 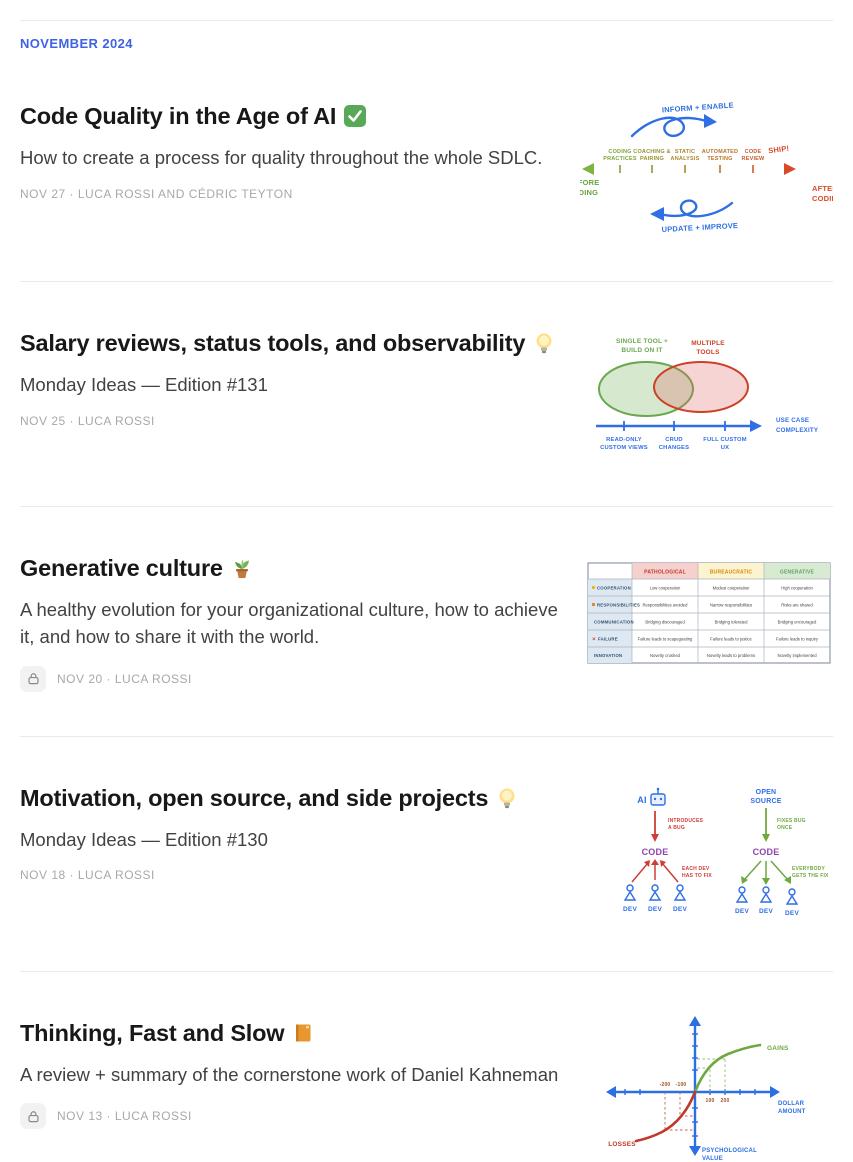 I want to click on post-subtitle: Monday Ideas — Edition #130, so click(x=144, y=839).